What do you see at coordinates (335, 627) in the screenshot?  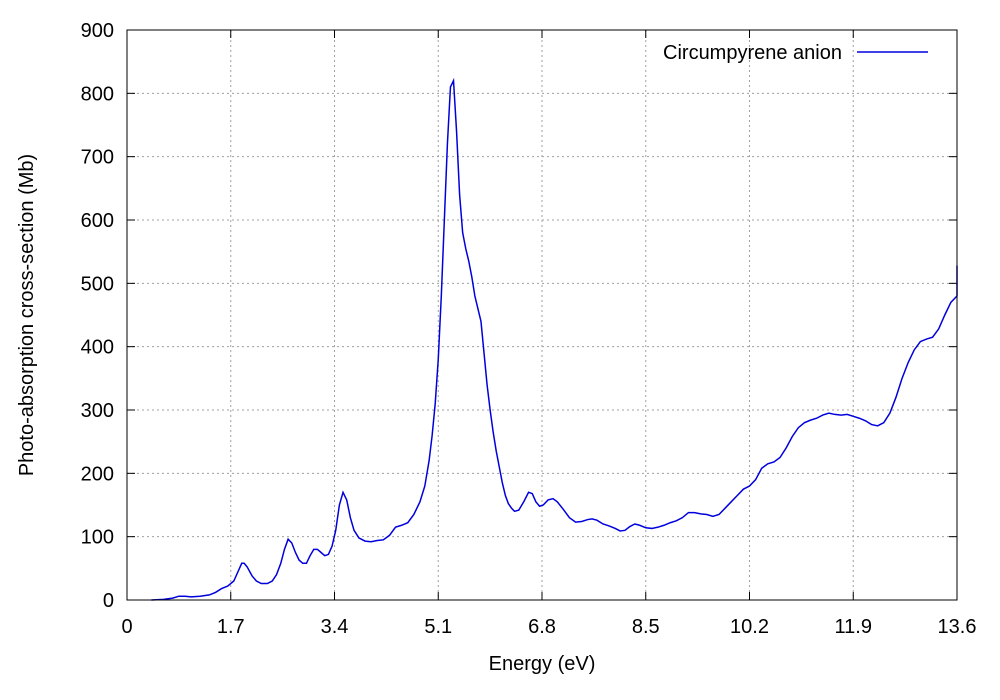 I see `x-tick-label: 3.4` at bounding box center [335, 627].